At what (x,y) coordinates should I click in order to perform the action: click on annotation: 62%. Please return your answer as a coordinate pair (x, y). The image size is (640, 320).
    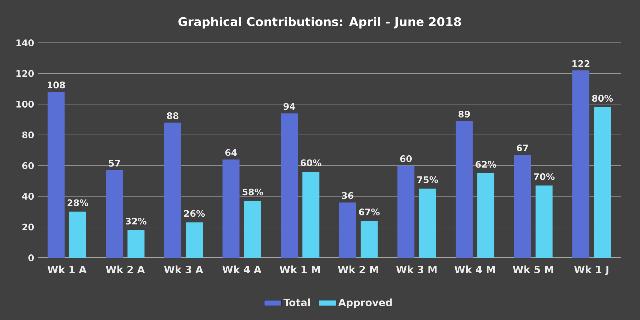
    Looking at the image, I should click on (486, 164).